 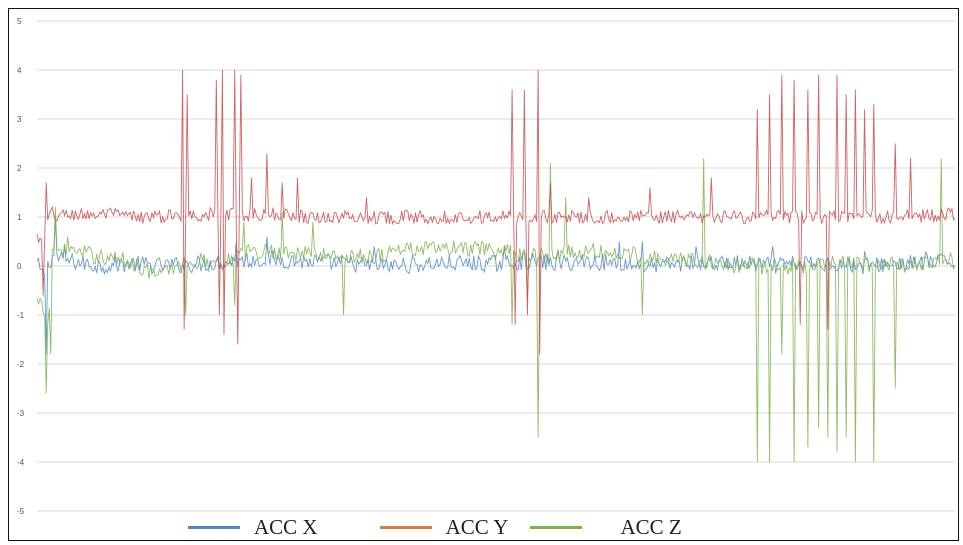 I want to click on legend-label: ACC X, so click(x=286, y=526).